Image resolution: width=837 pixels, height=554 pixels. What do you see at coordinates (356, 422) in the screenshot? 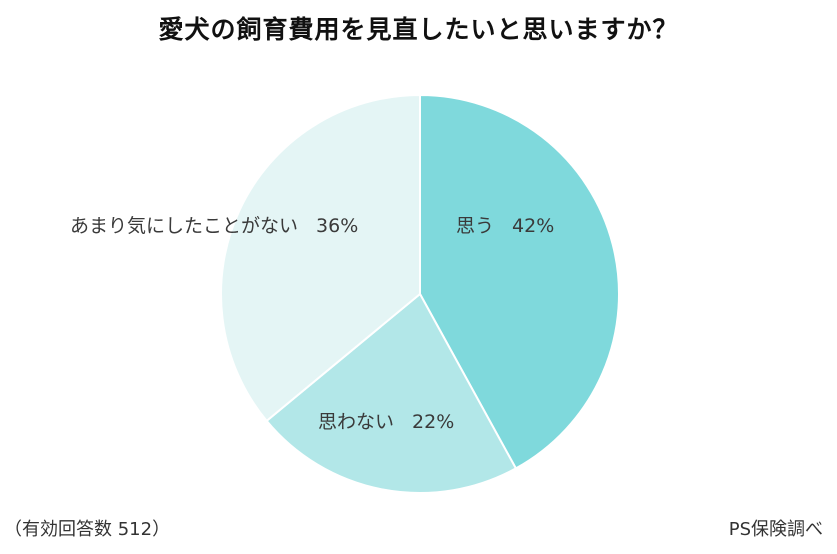
I see `slice-omowanai-category: 思わない` at bounding box center [356, 422].